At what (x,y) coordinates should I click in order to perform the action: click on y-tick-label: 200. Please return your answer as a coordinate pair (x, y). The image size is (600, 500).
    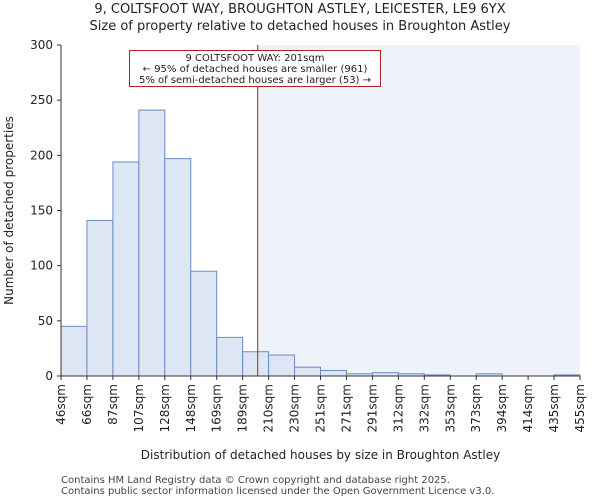
    Looking at the image, I should click on (41, 155).